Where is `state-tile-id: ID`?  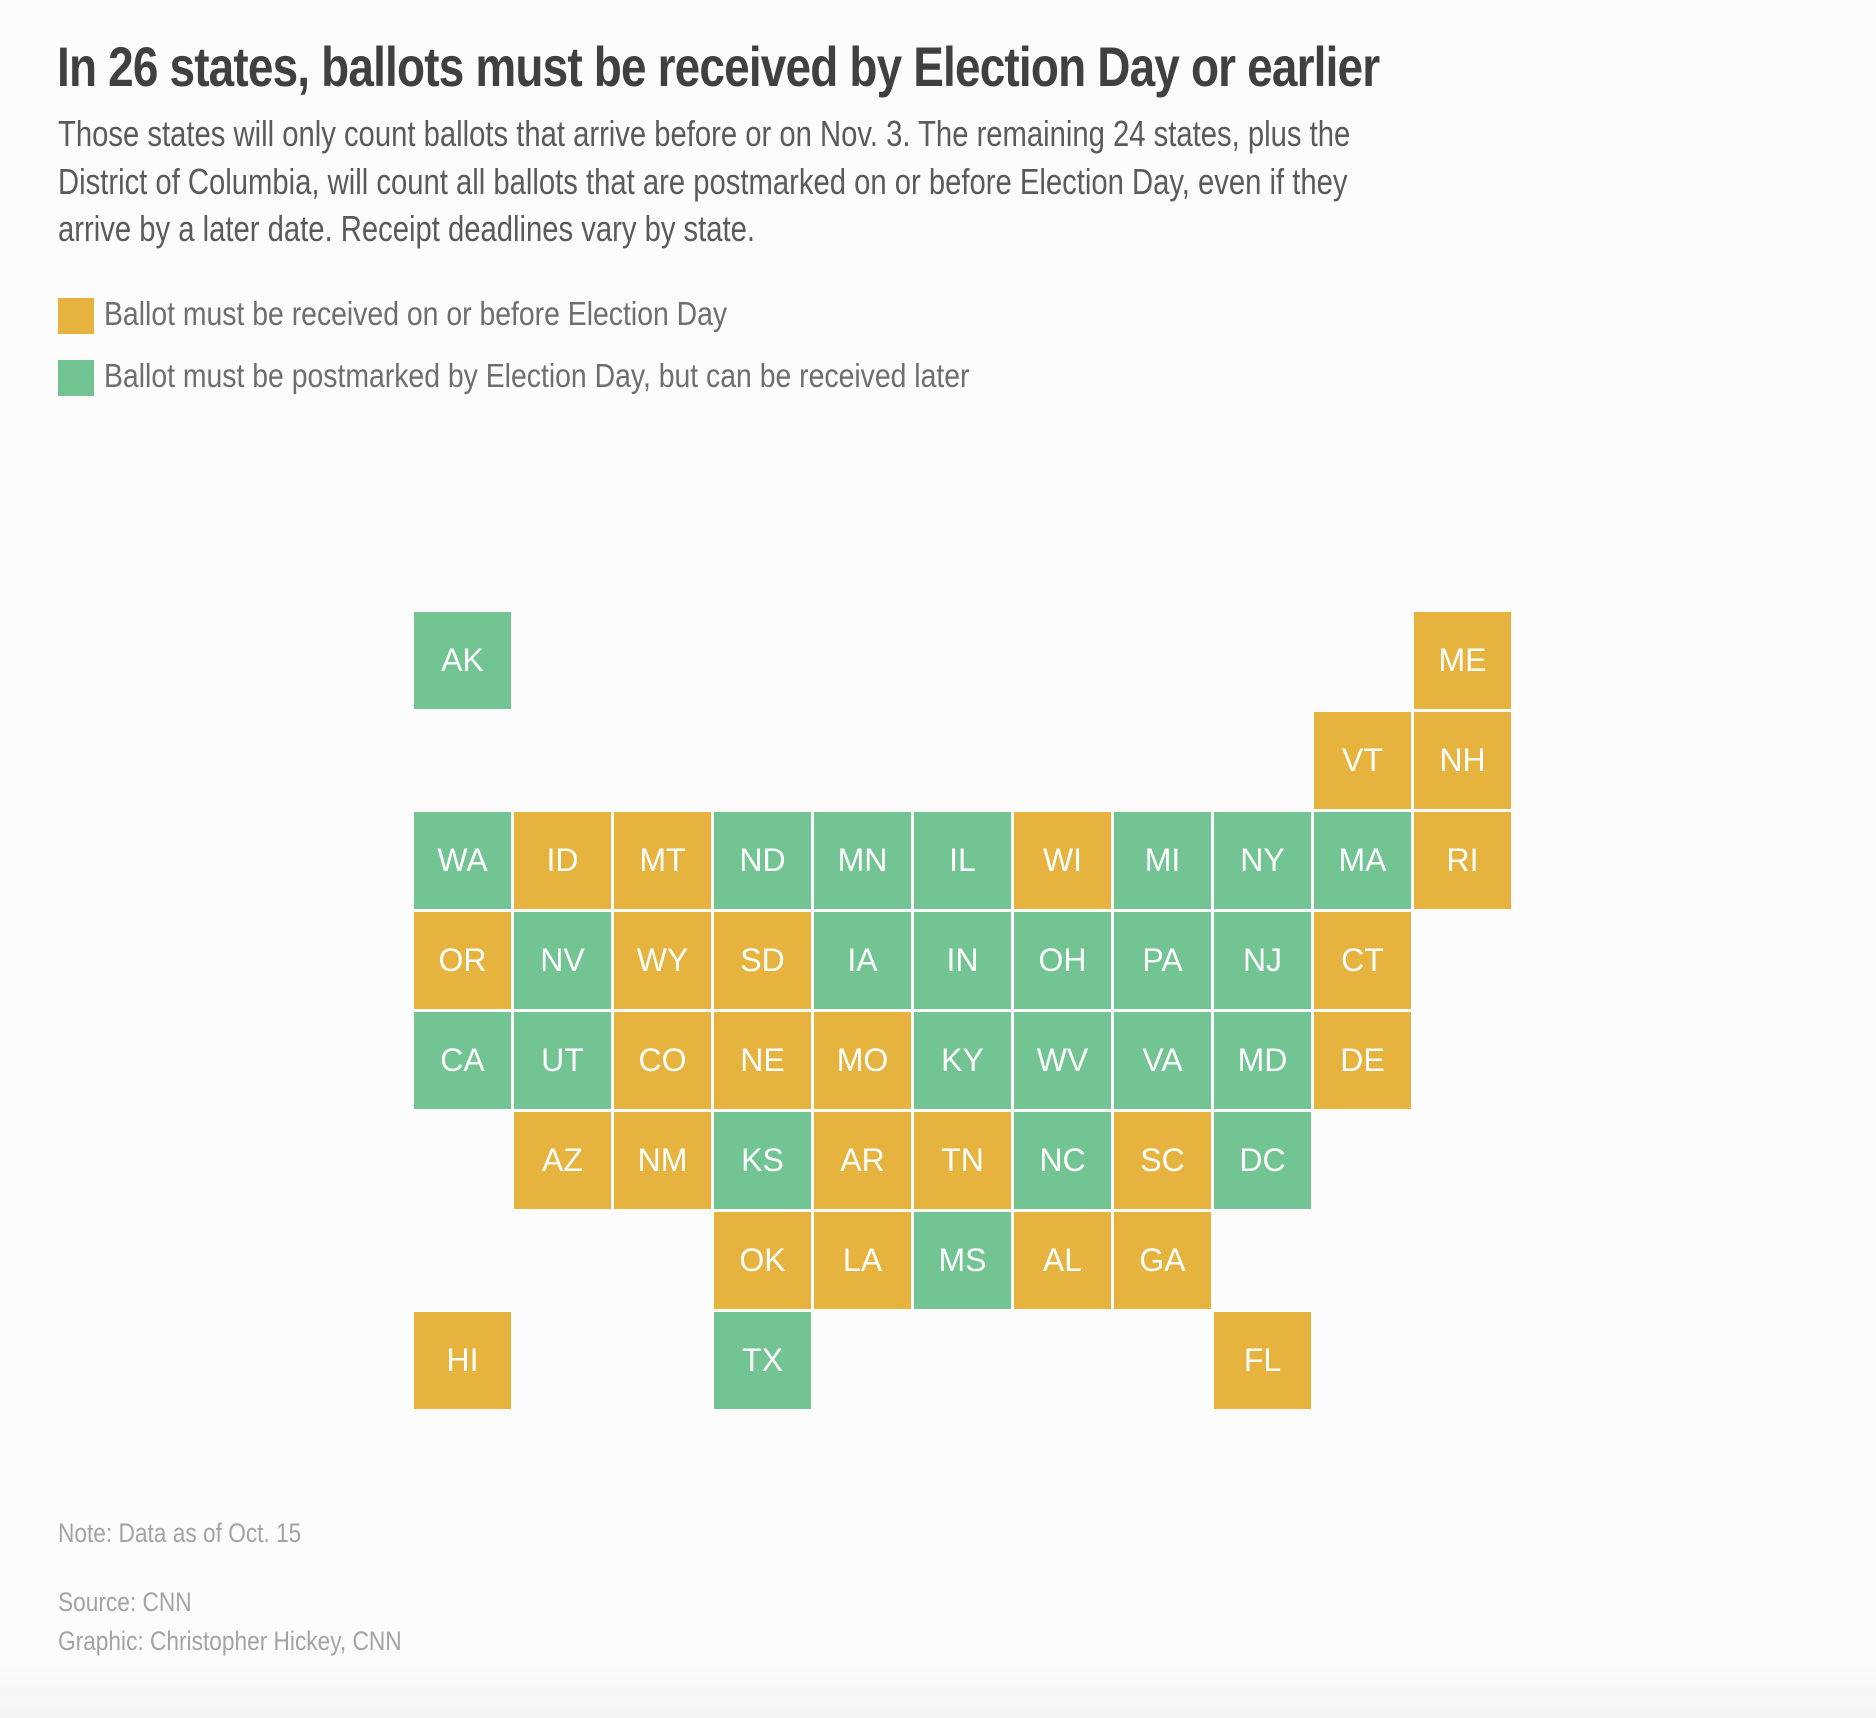
state-tile-id: ID is located at coordinates (562, 860).